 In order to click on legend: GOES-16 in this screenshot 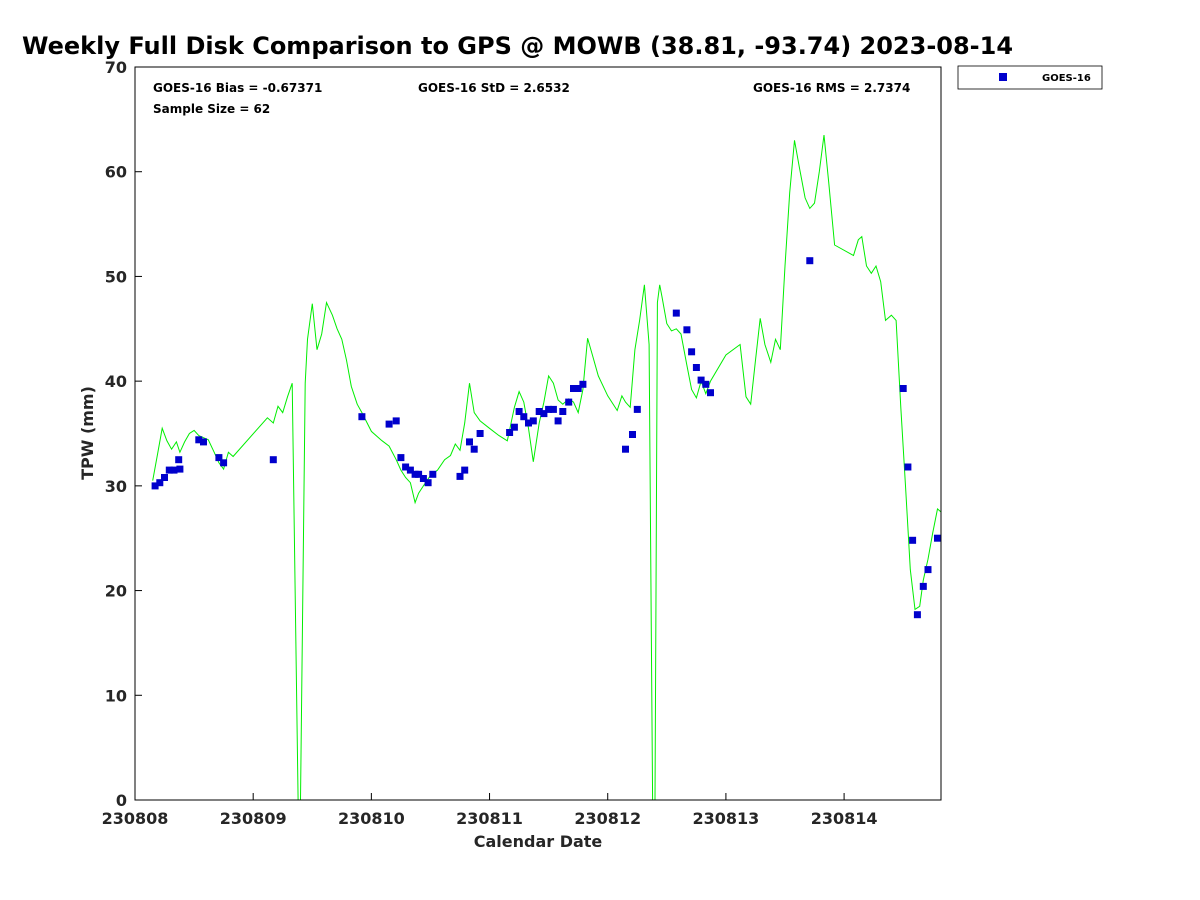, I will do `click(1030, 77)`.